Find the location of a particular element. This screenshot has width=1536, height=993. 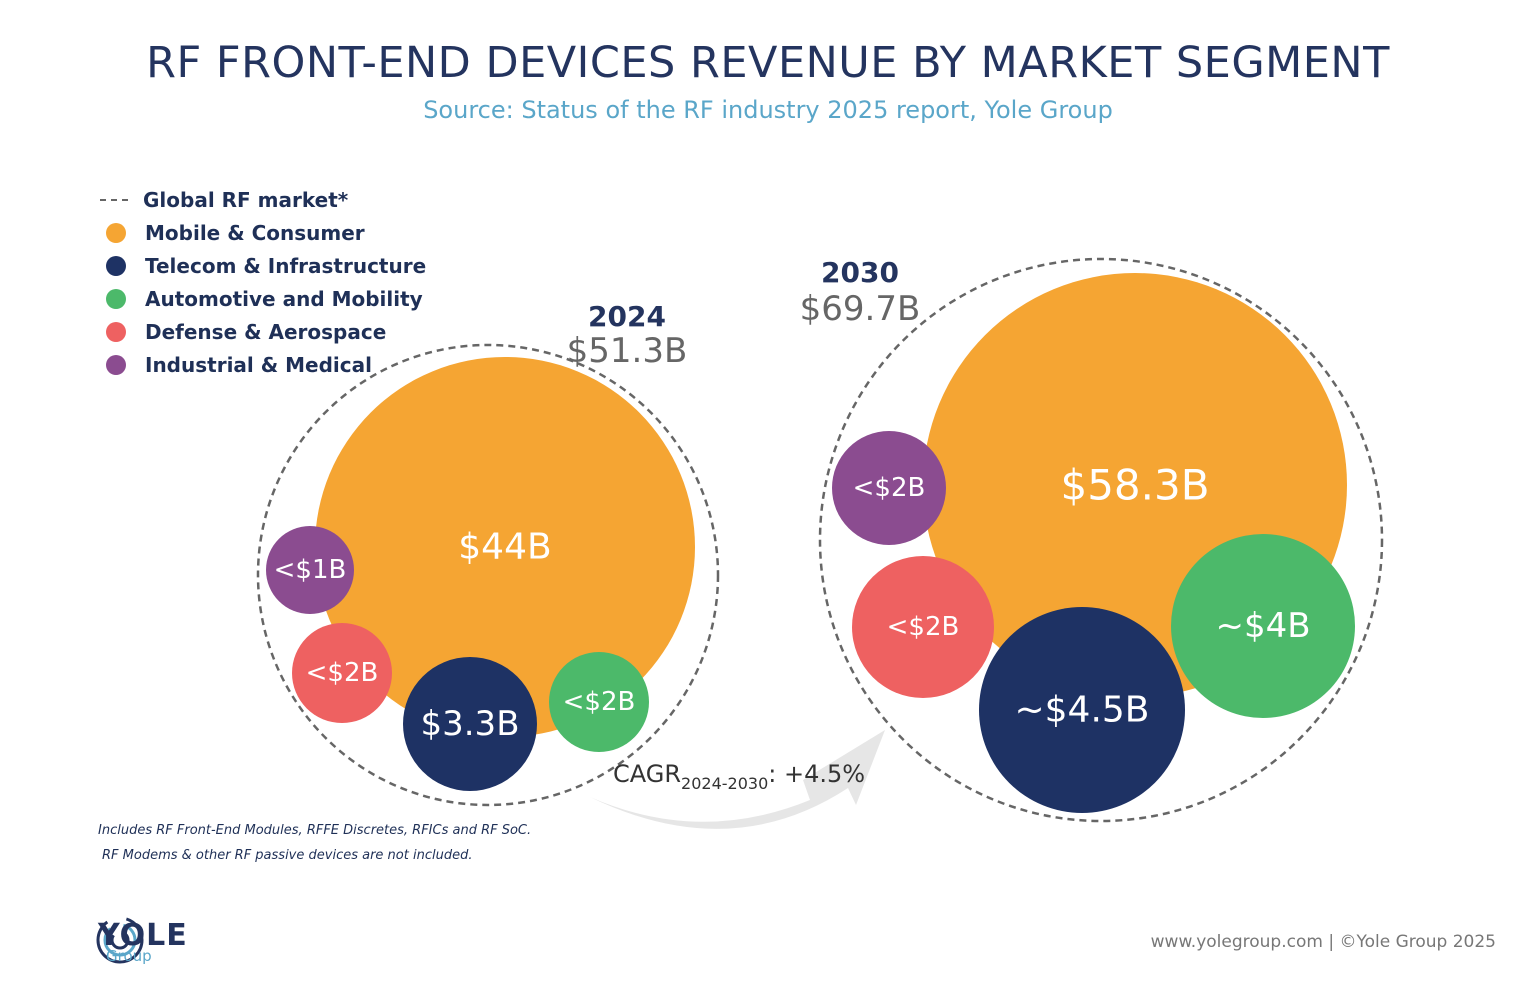

legend-label: Mobile & Consumer is located at coordinates (255, 232).